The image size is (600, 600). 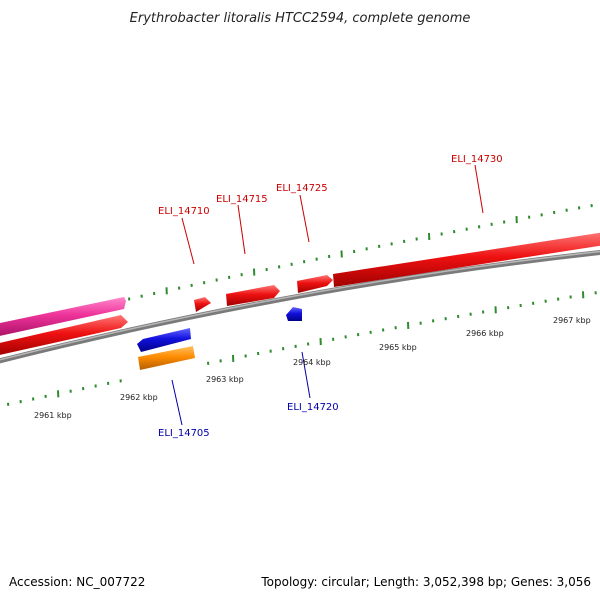 I want to click on scale-label-2962: 2962 kbp, so click(x=139, y=397).